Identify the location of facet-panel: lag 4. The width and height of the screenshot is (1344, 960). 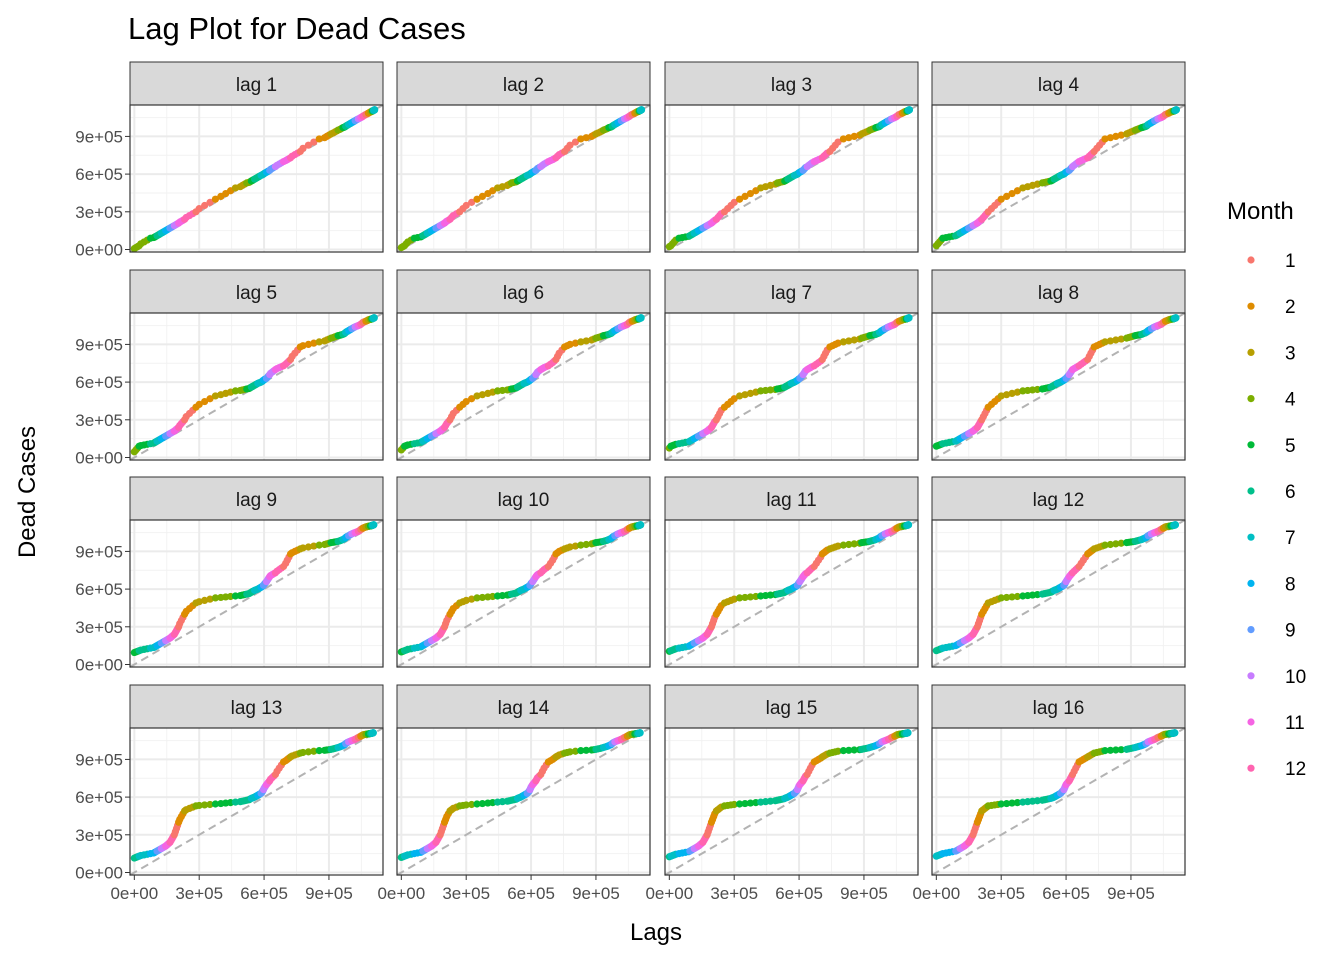
(1058, 157).